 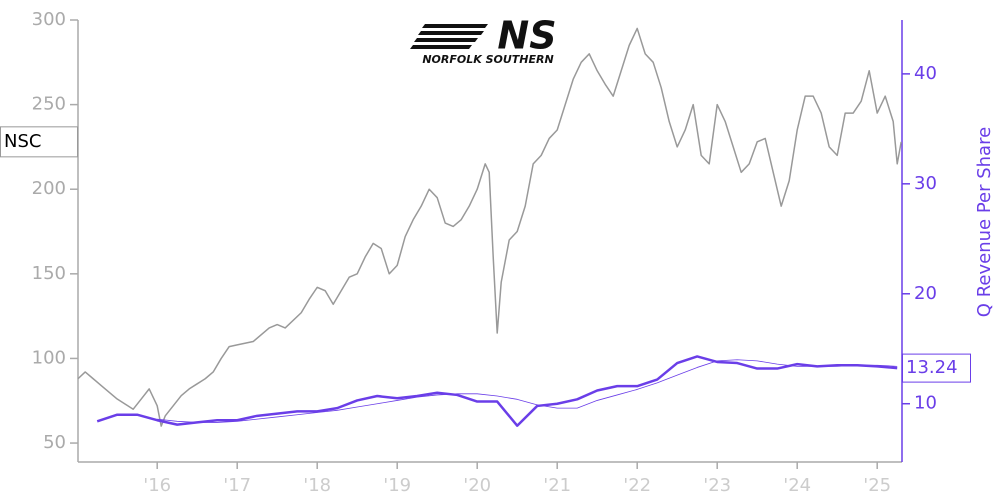 What do you see at coordinates (717, 485) in the screenshot?
I see `x-tick-label: '23` at bounding box center [717, 485].